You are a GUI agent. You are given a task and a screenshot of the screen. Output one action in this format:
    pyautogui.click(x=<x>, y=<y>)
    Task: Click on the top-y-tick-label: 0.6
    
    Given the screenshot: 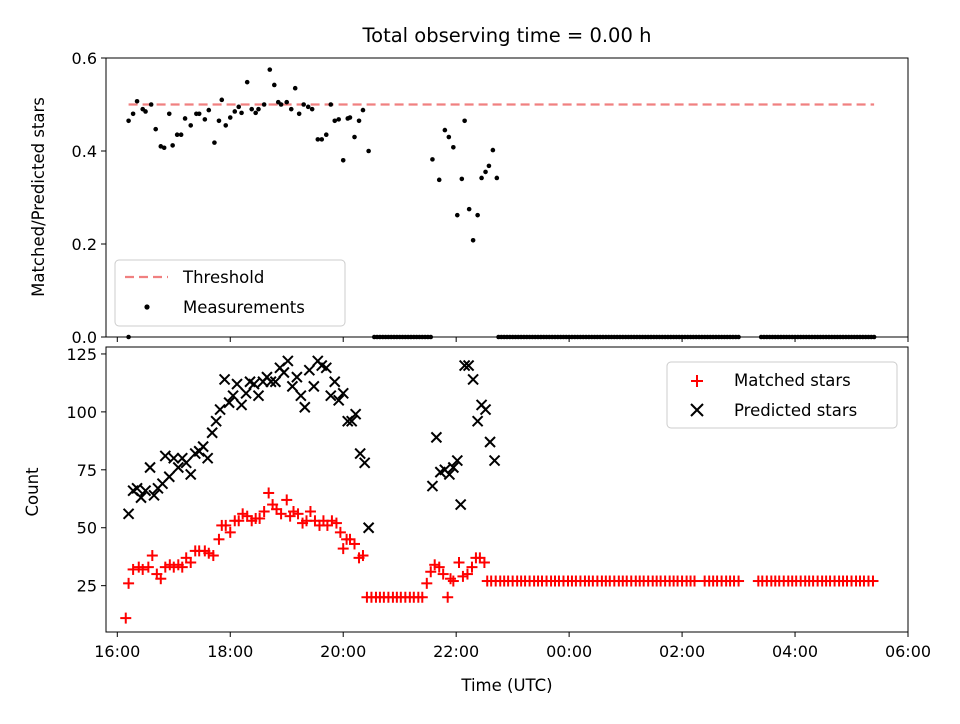 What is the action you would take?
    pyautogui.click(x=84, y=58)
    